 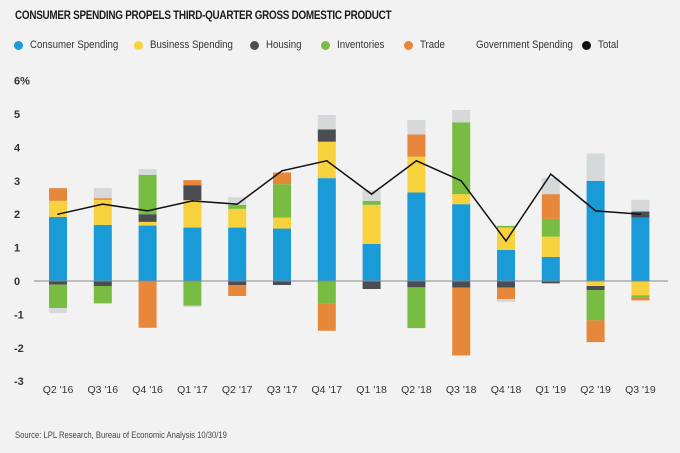 I want to click on x-tick-label: Q2 '19, so click(x=595, y=390).